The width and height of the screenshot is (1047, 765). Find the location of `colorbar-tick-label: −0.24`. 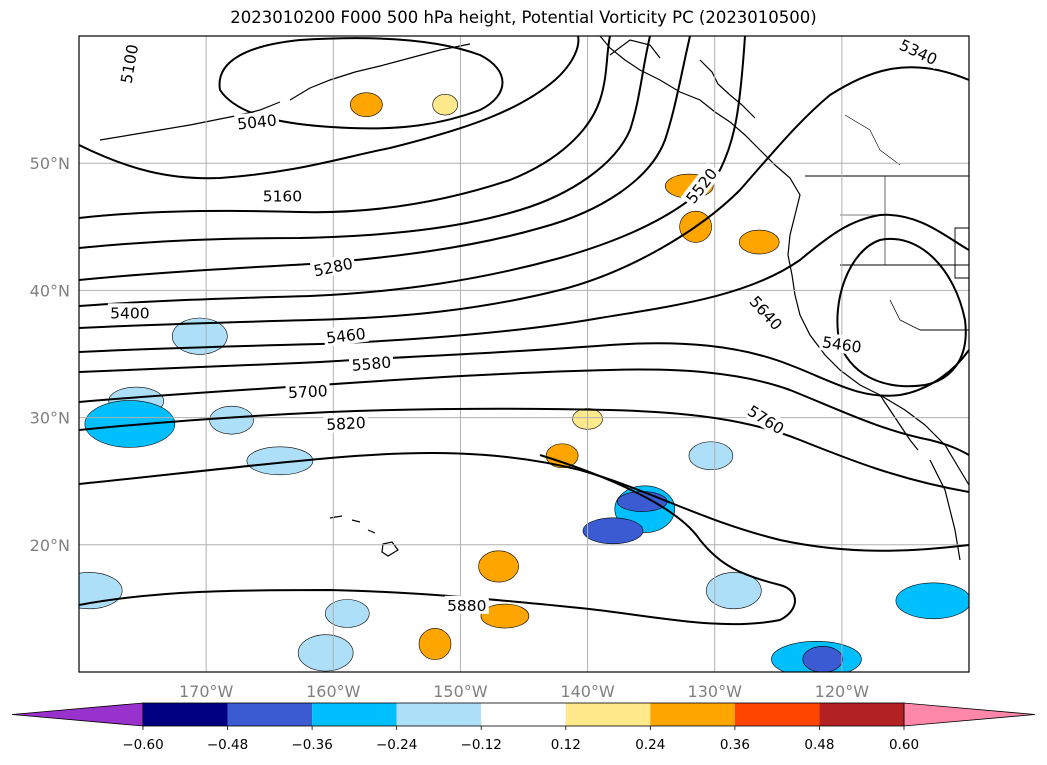

colorbar-tick-label: −0.24 is located at coordinates (396, 745).